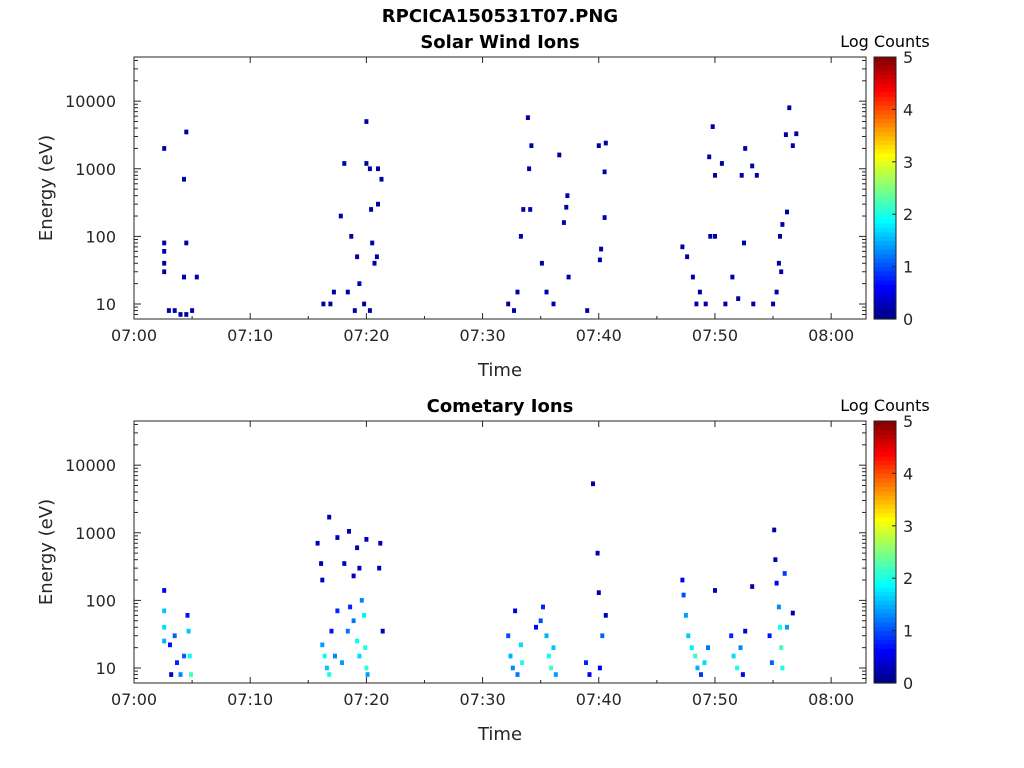  Describe the element at coordinates (90, 101) in the screenshot. I see `y-tick-label: 10000` at that location.